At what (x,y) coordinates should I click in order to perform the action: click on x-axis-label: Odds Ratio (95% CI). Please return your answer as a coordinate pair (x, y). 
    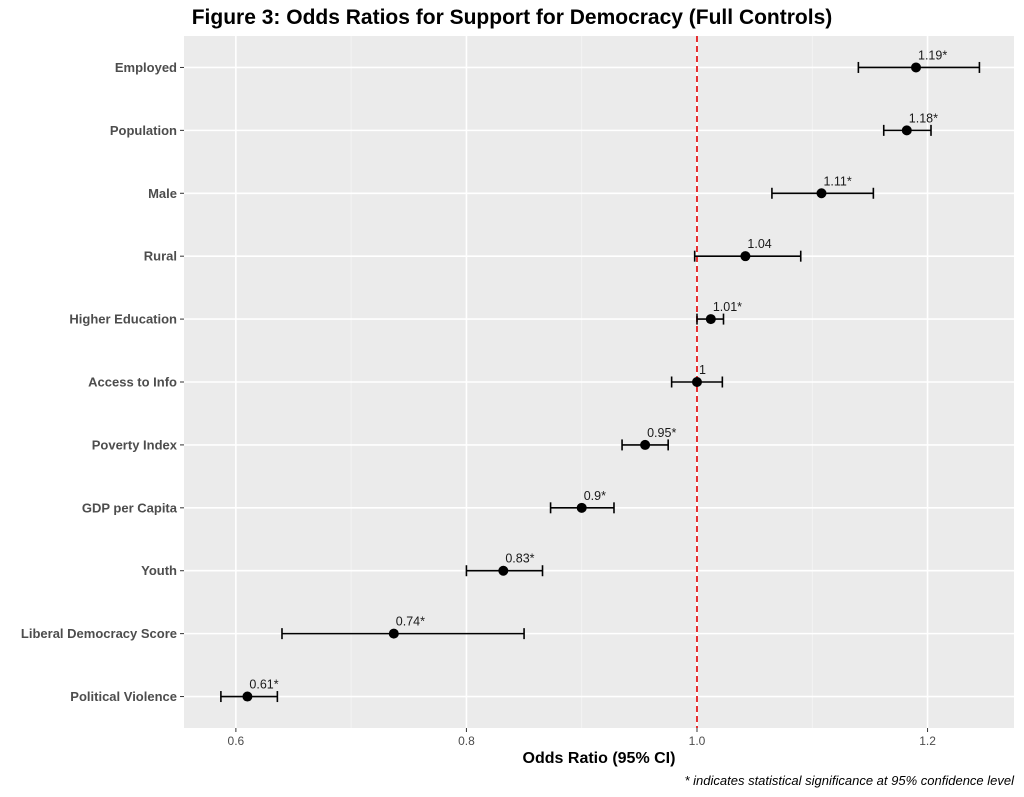
    Looking at the image, I should click on (599, 758).